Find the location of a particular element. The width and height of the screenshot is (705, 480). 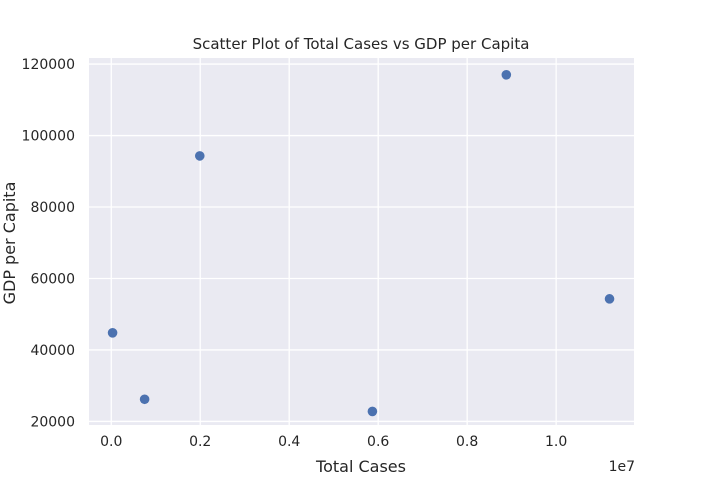

y-tick-label: 120000 is located at coordinates (48, 65).